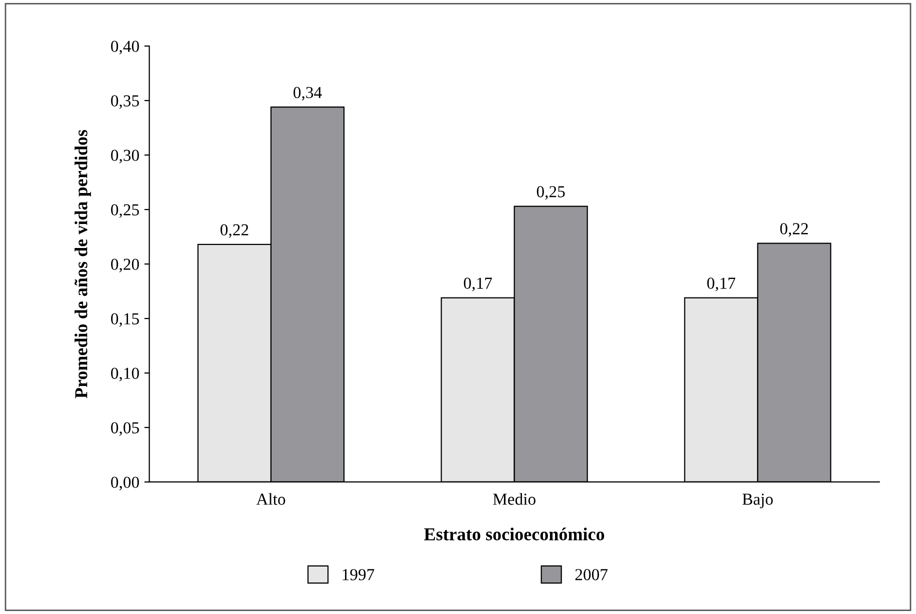 The image size is (916, 614). What do you see at coordinates (358, 574) in the screenshot?
I see `legend-label: 1997` at bounding box center [358, 574].